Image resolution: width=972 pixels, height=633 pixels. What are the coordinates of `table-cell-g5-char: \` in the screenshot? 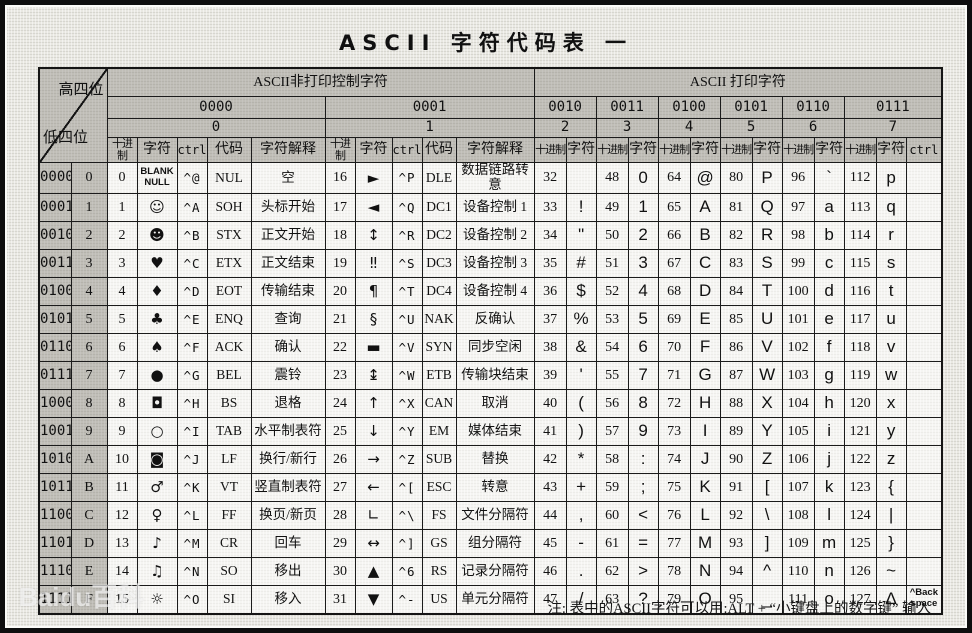 It's located at (767, 515).